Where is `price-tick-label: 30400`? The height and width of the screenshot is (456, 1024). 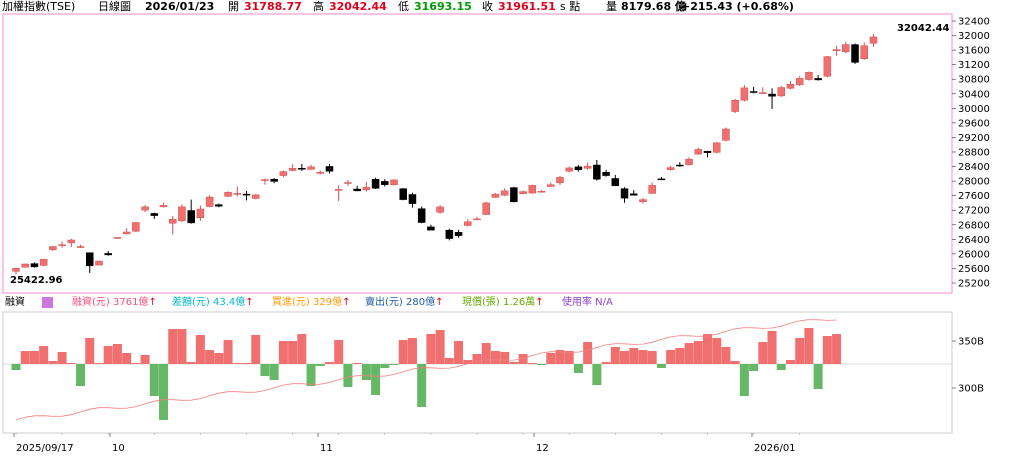
price-tick-label: 30400 is located at coordinates (974, 94).